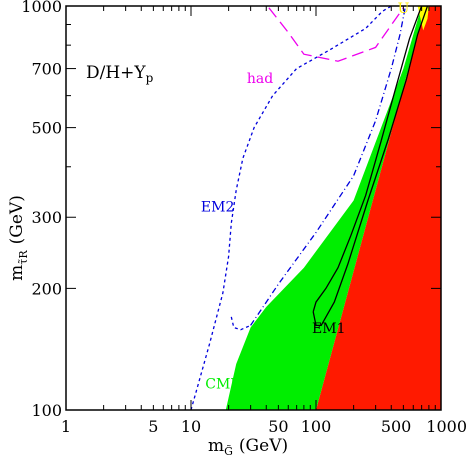 This screenshot has height=461, width=467. Describe the element at coordinates (316, 426) in the screenshot. I see `x-tick-label: 100` at that location.